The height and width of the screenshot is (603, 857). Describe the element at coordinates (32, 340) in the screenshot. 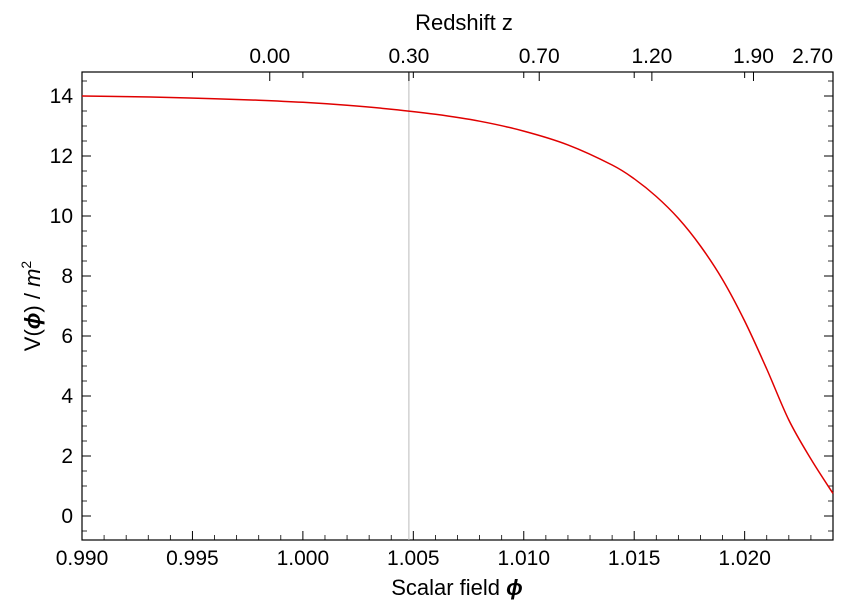

I see `y-axis-title-text: V(` at that location.